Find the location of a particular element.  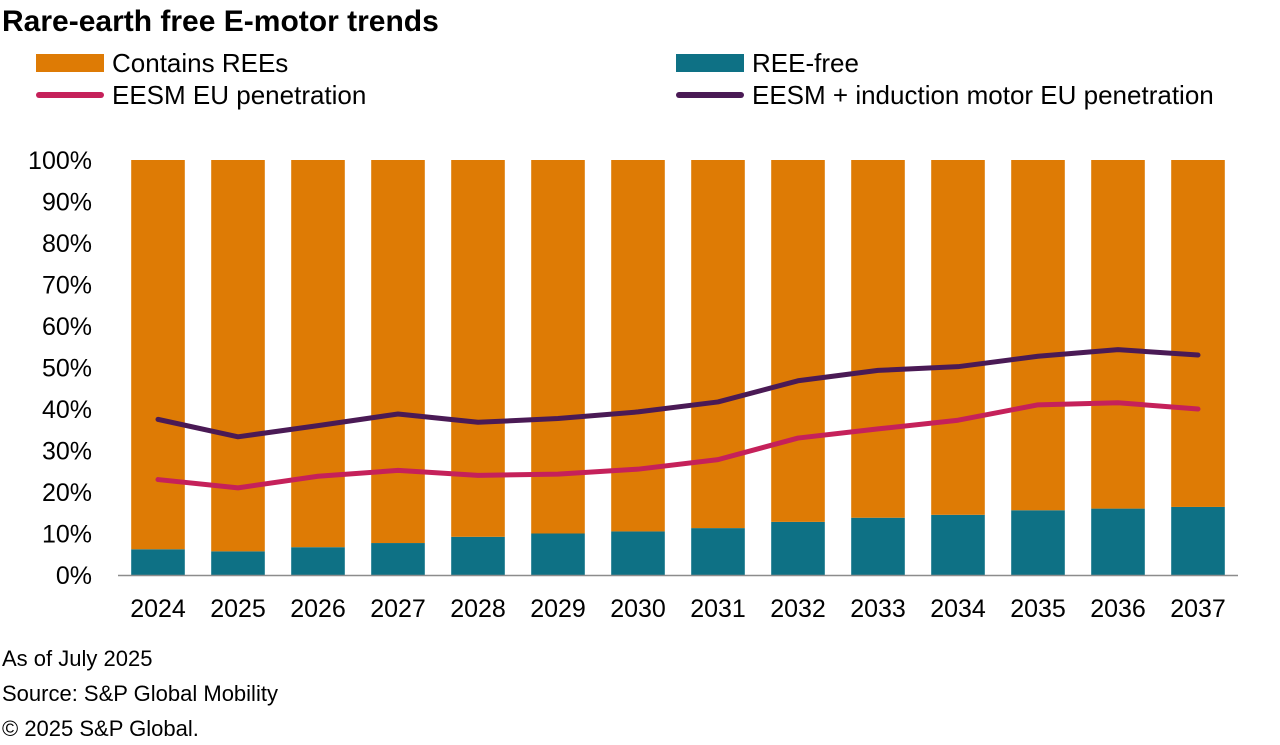

legend-label-contains-rees: Contains REEs is located at coordinates (200, 63).